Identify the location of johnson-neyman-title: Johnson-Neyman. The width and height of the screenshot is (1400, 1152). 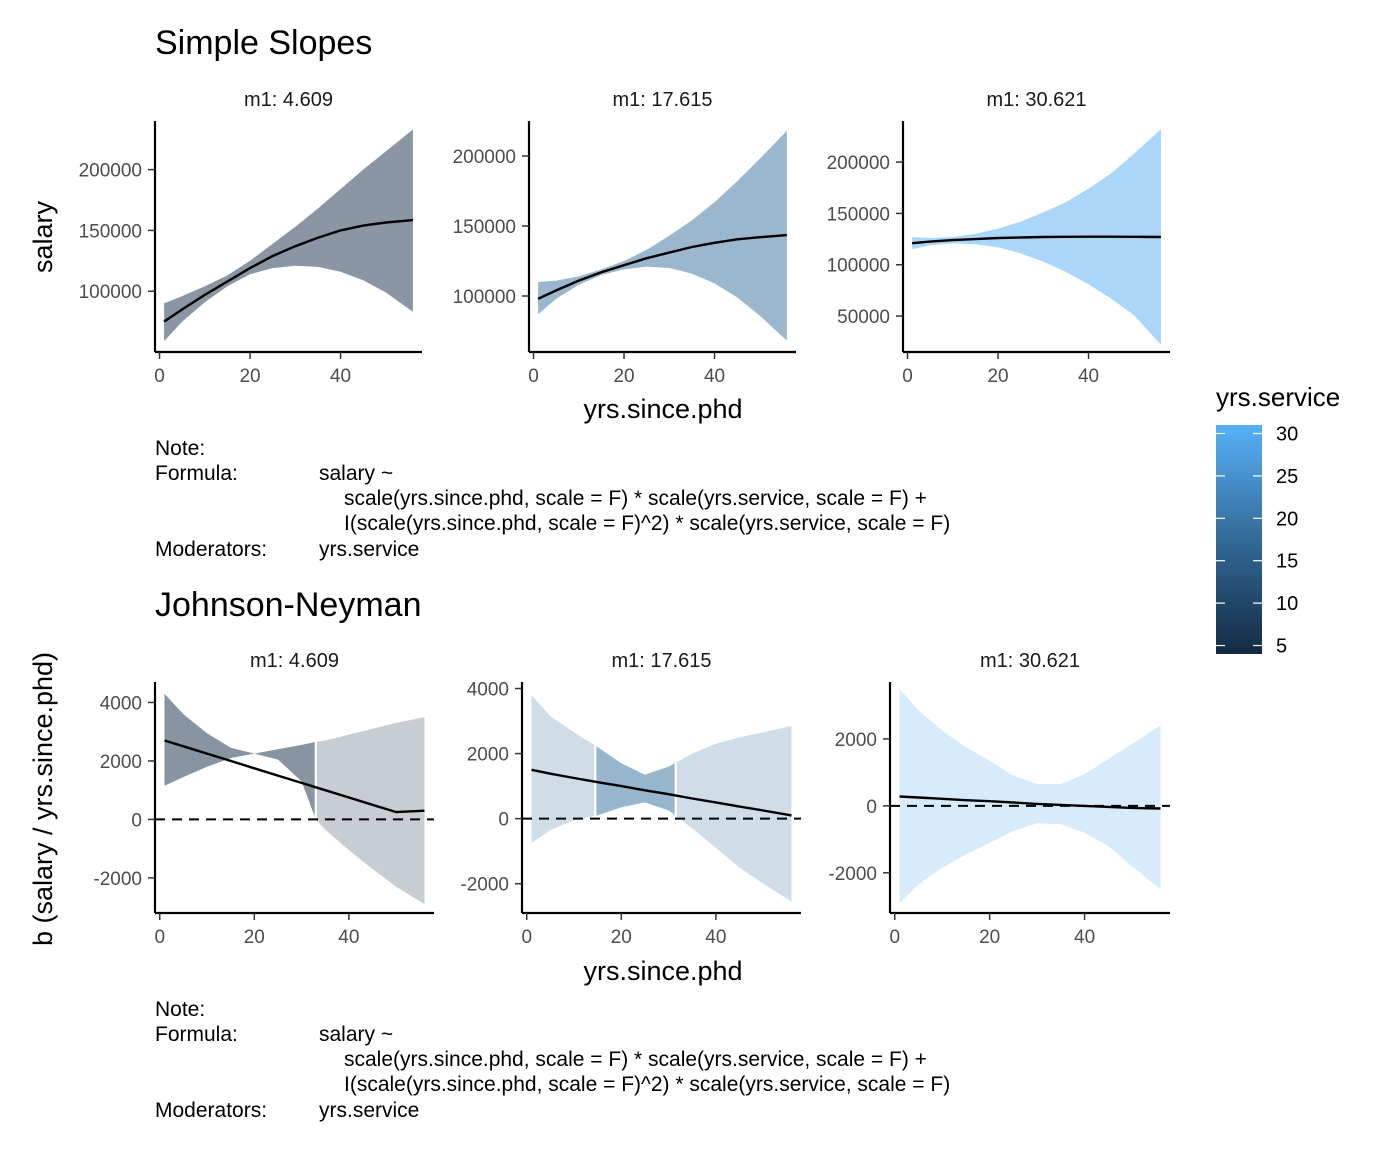
(288, 605).